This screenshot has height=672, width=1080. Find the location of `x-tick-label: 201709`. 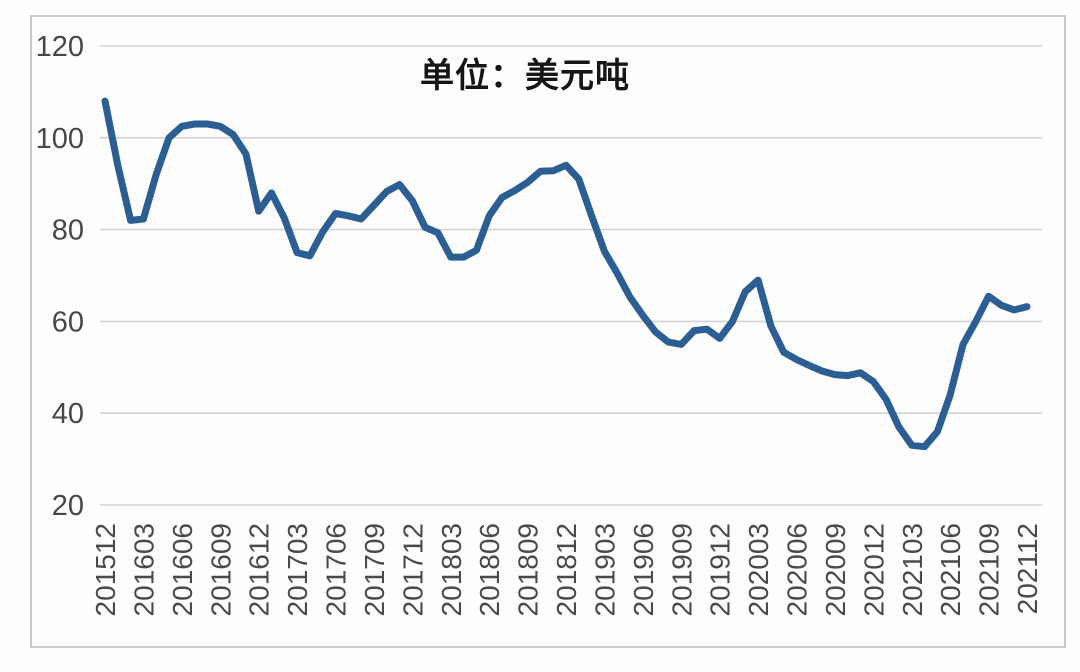

x-tick-label: 201709 is located at coordinates (374, 569).